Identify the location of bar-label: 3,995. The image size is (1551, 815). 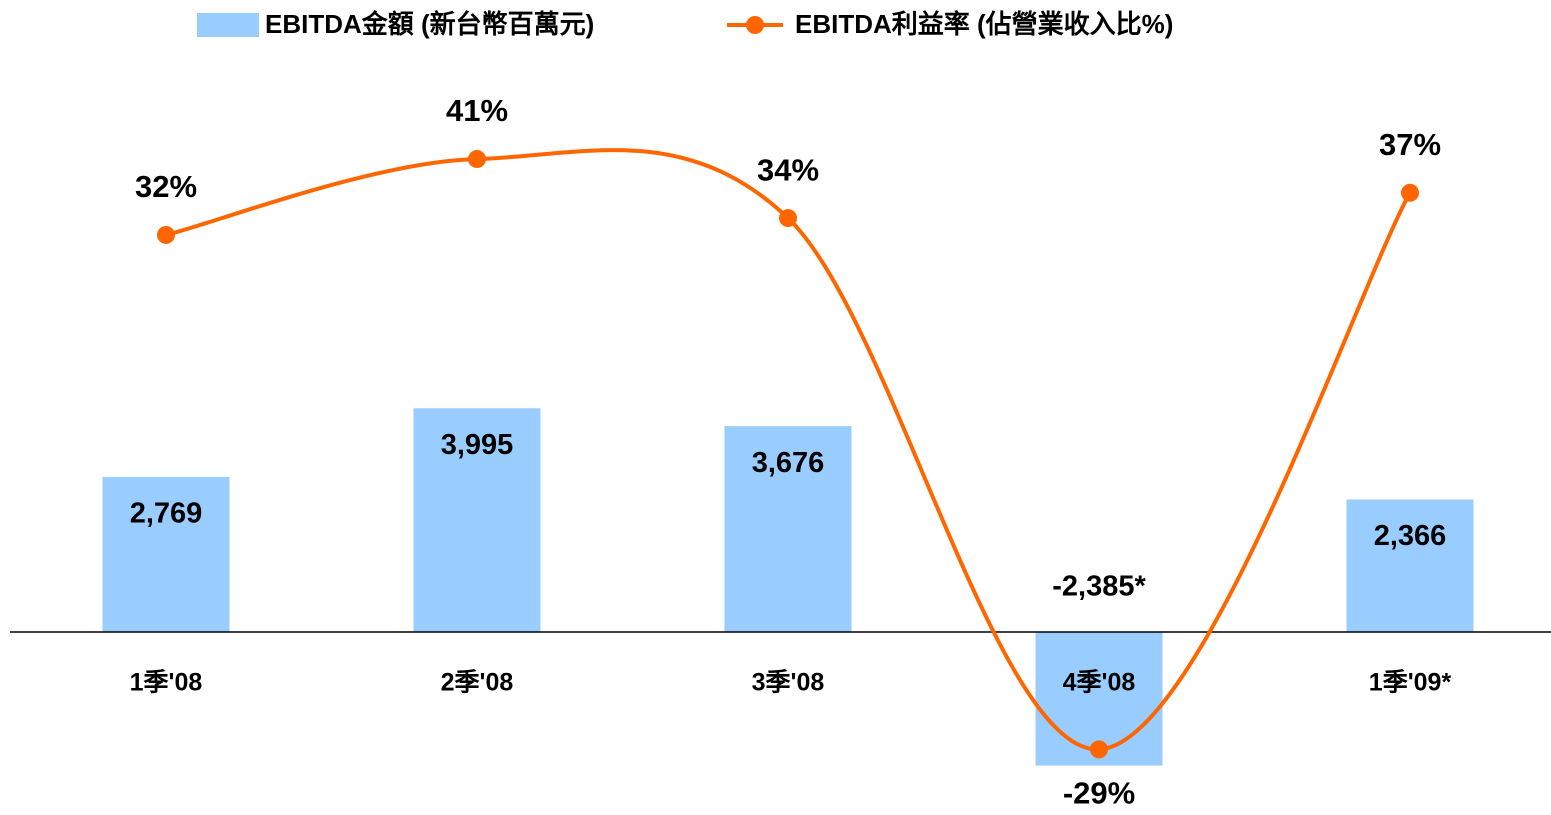
(477, 445).